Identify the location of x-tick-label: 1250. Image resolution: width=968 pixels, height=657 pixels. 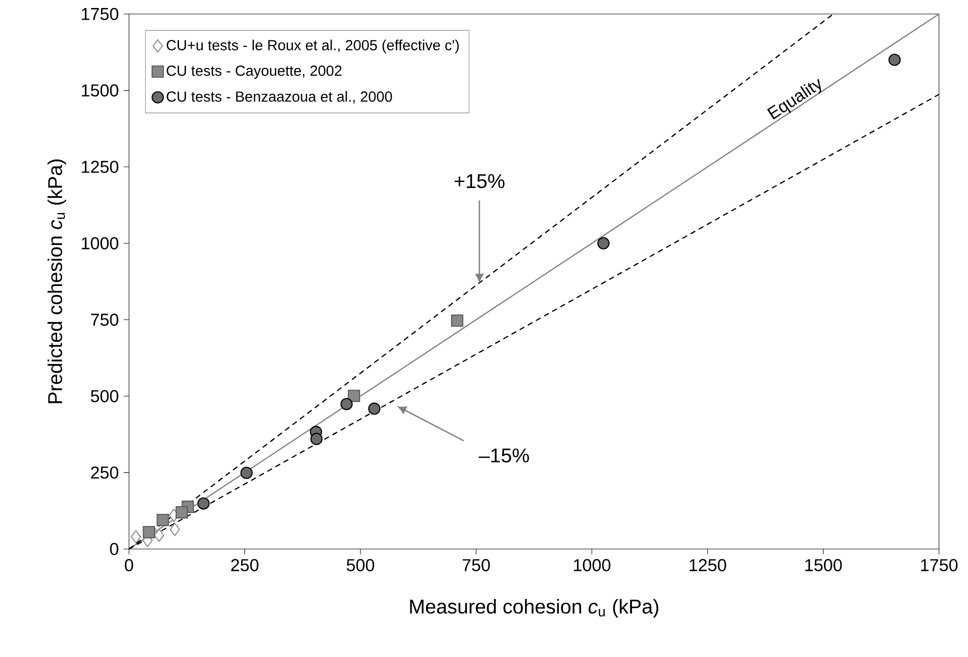
(708, 565).